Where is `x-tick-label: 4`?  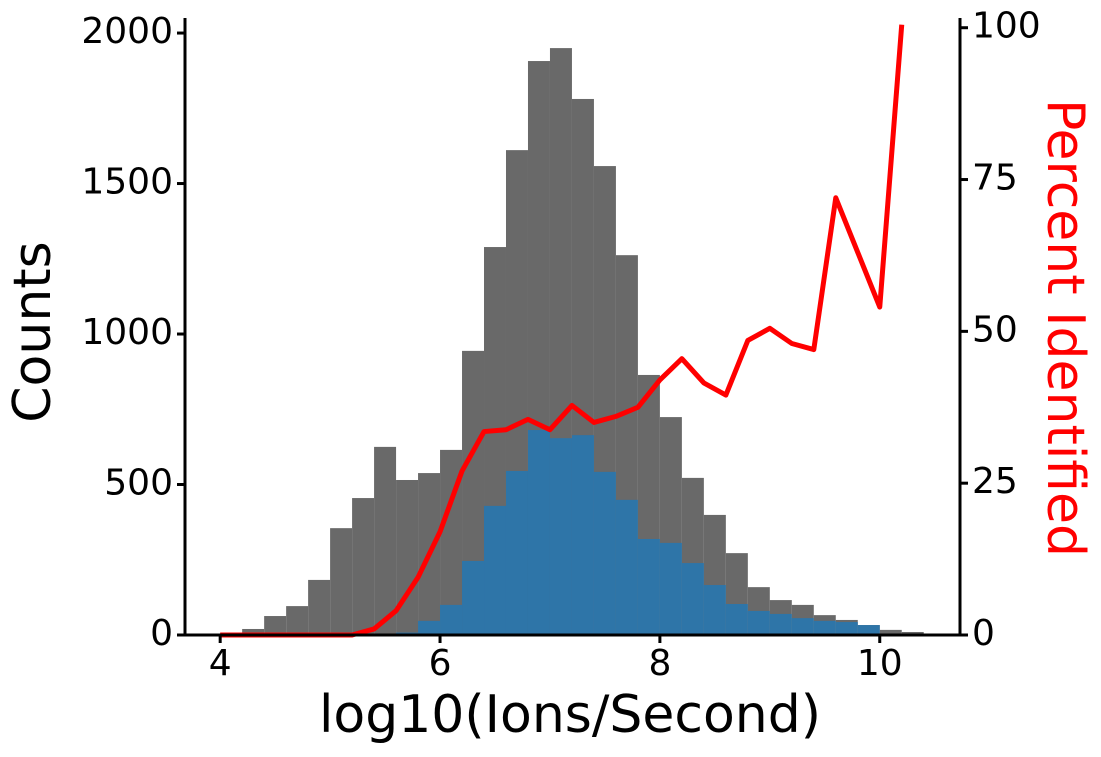
x-tick-label: 4 is located at coordinates (220, 663).